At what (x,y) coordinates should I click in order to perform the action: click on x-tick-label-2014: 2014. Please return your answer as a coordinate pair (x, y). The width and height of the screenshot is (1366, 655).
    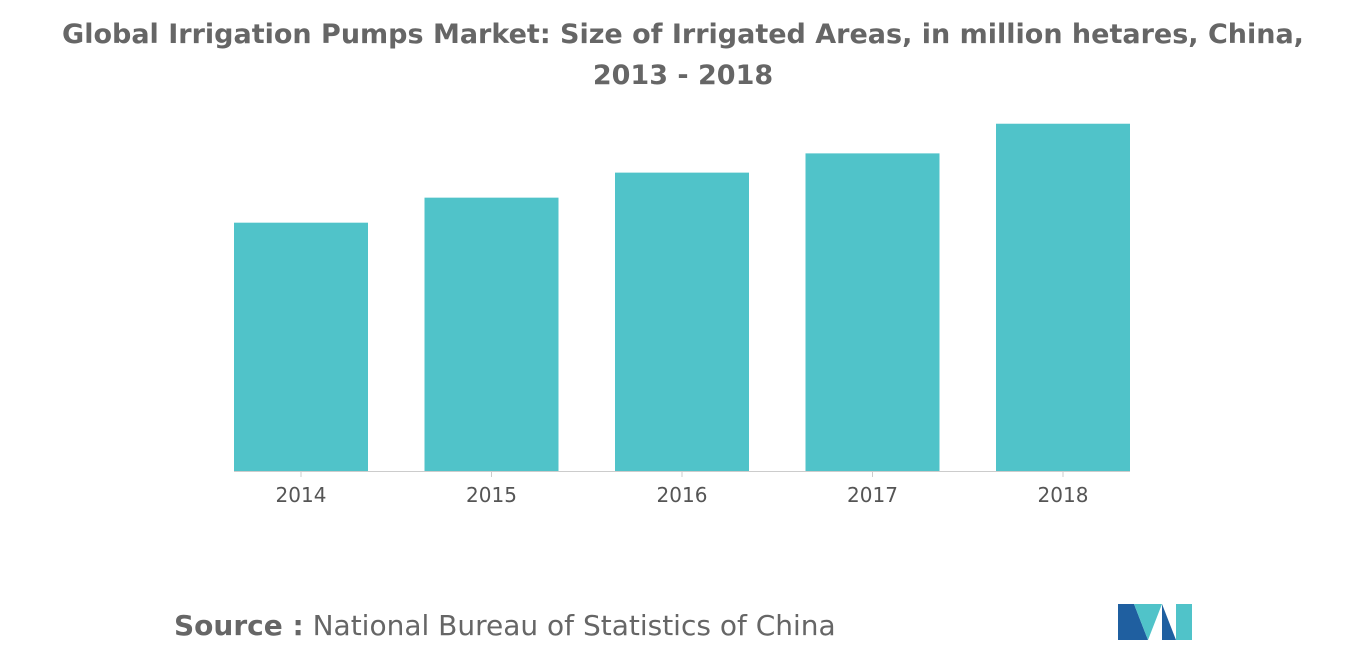
    Looking at the image, I should click on (301, 495).